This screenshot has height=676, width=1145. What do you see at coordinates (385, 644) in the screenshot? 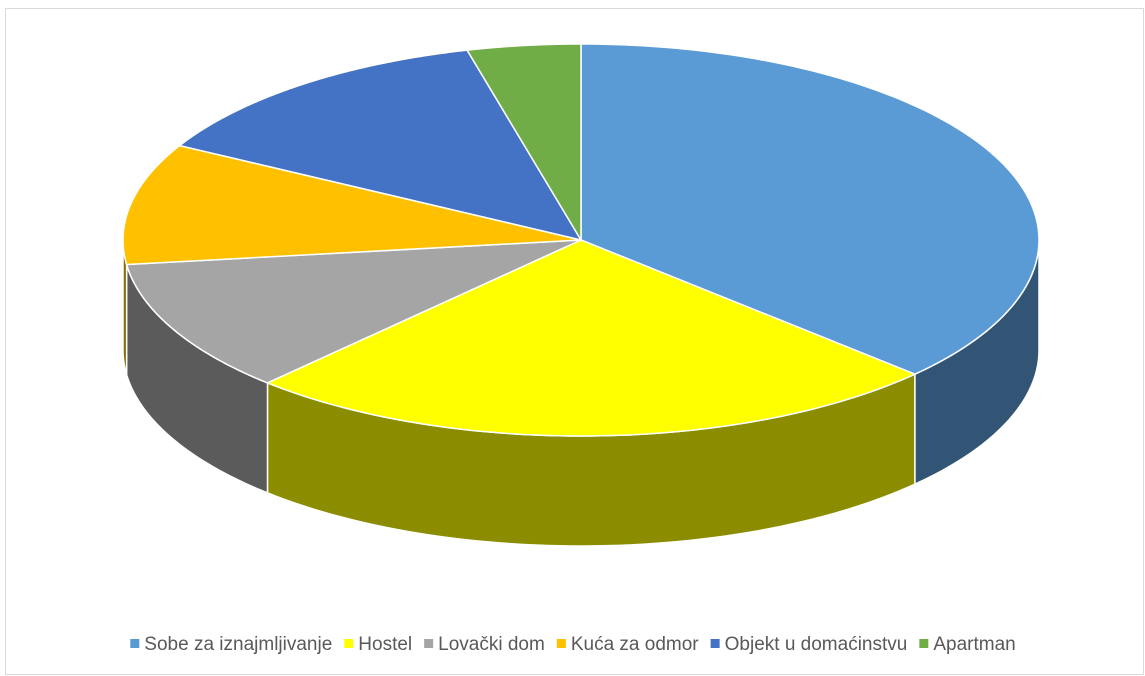
I see `legend-label: Hostel` at bounding box center [385, 644].